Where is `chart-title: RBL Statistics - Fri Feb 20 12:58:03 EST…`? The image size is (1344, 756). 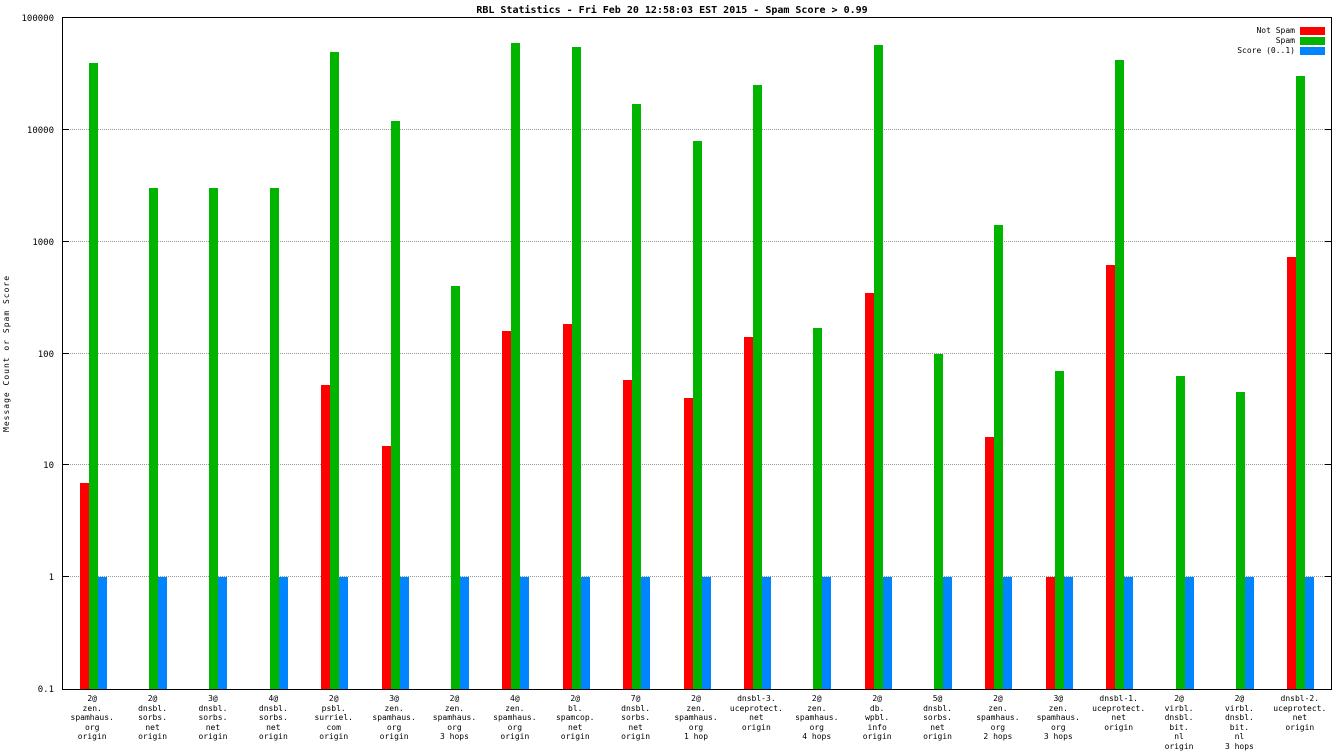
chart-title: RBL Statistics - Fri Feb 20 12:58:03 EST… is located at coordinates (672, 10).